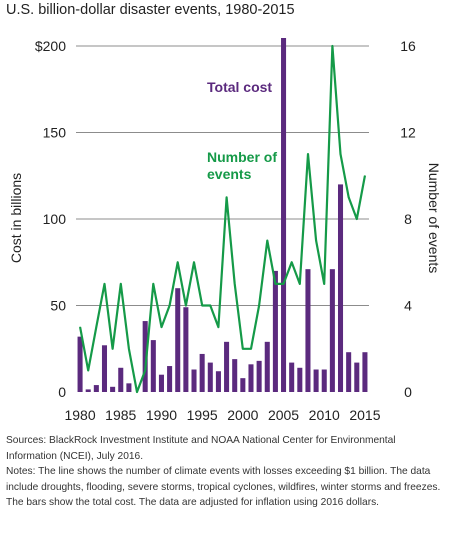  I want to click on events-point-1993, so click(186, 305).